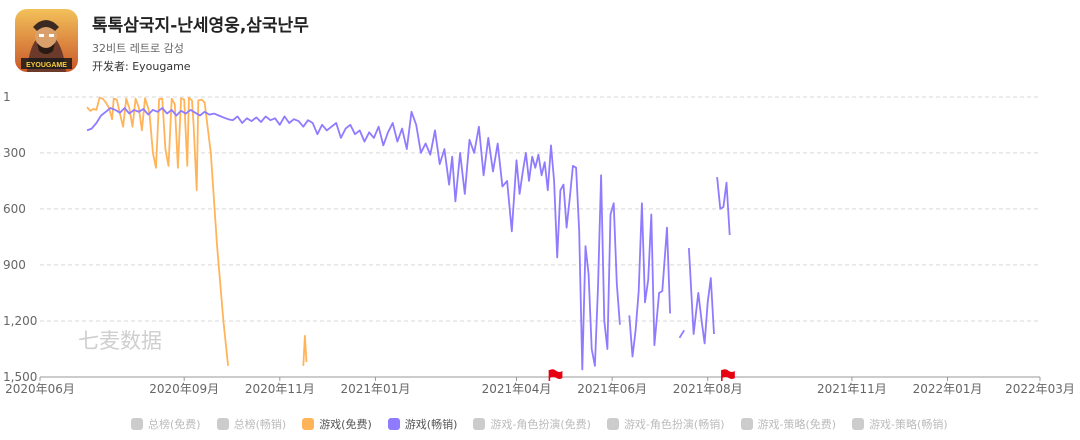 The image size is (1080, 440). What do you see at coordinates (20, 237) in the screenshot?
I see `y-axis: 1 300 600 900 1,200 1,500` at bounding box center [20, 237].